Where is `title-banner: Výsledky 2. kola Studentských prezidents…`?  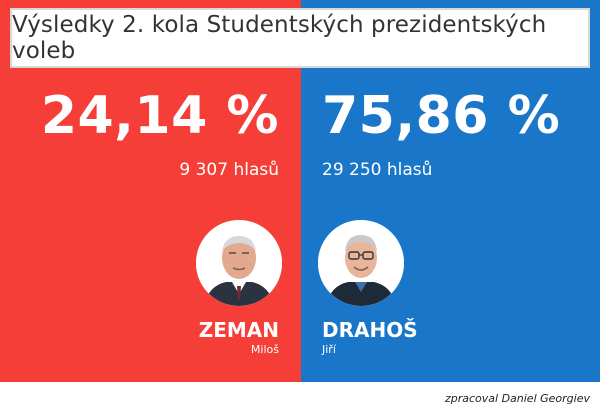
title-banner: Výsledky 2. kola Studentských prezidents… is located at coordinates (300, 38).